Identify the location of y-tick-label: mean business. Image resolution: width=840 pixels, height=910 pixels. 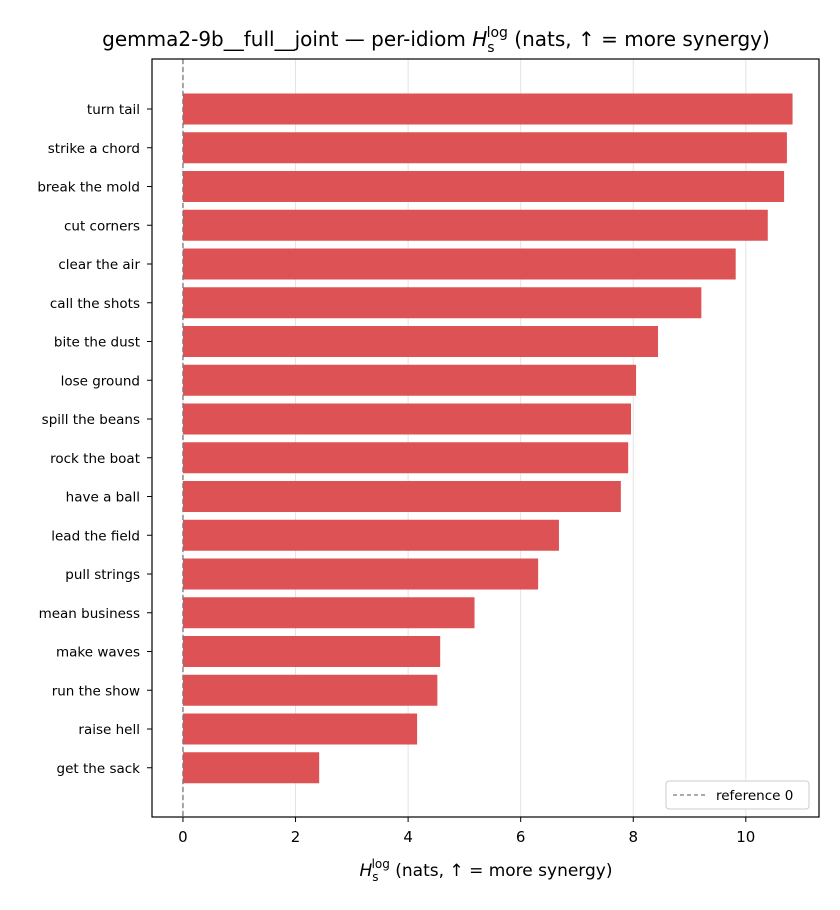
(89, 614).